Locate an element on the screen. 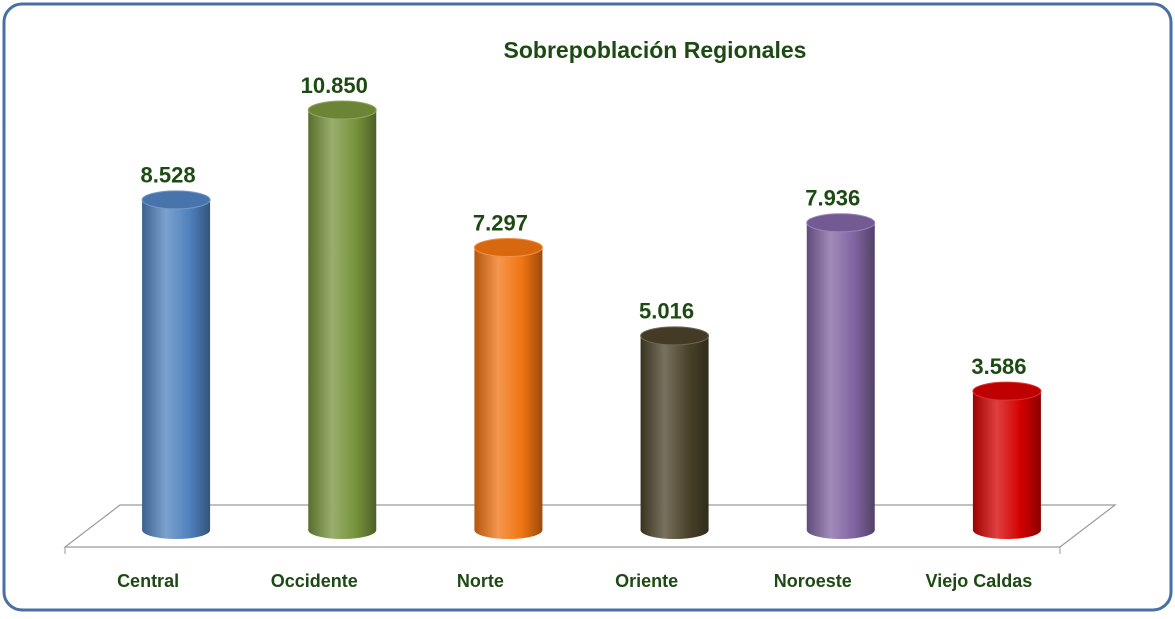 The width and height of the screenshot is (1175, 619). data-label: 3.586 is located at coordinates (998, 366).